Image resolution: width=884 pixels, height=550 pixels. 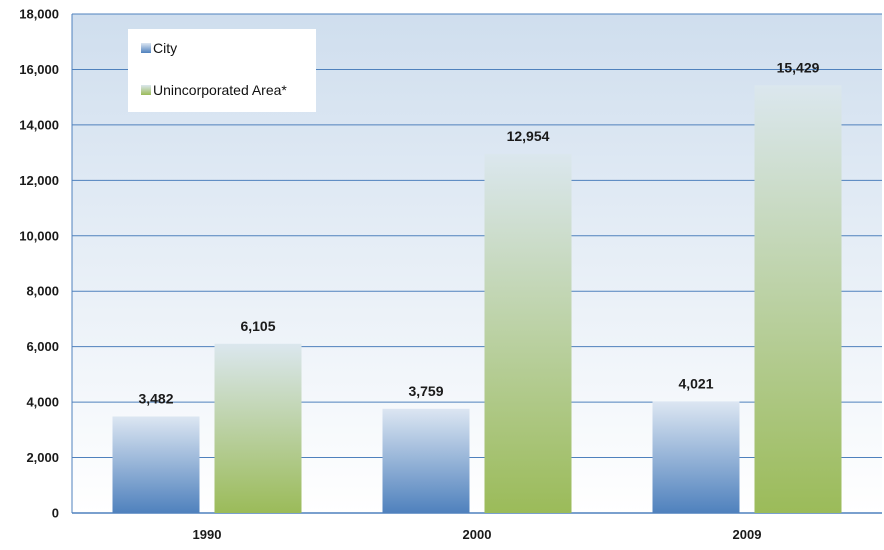 What do you see at coordinates (55, 513) in the screenshot?
I see `y-tick-label: 0` at bounding box center [55, 513].